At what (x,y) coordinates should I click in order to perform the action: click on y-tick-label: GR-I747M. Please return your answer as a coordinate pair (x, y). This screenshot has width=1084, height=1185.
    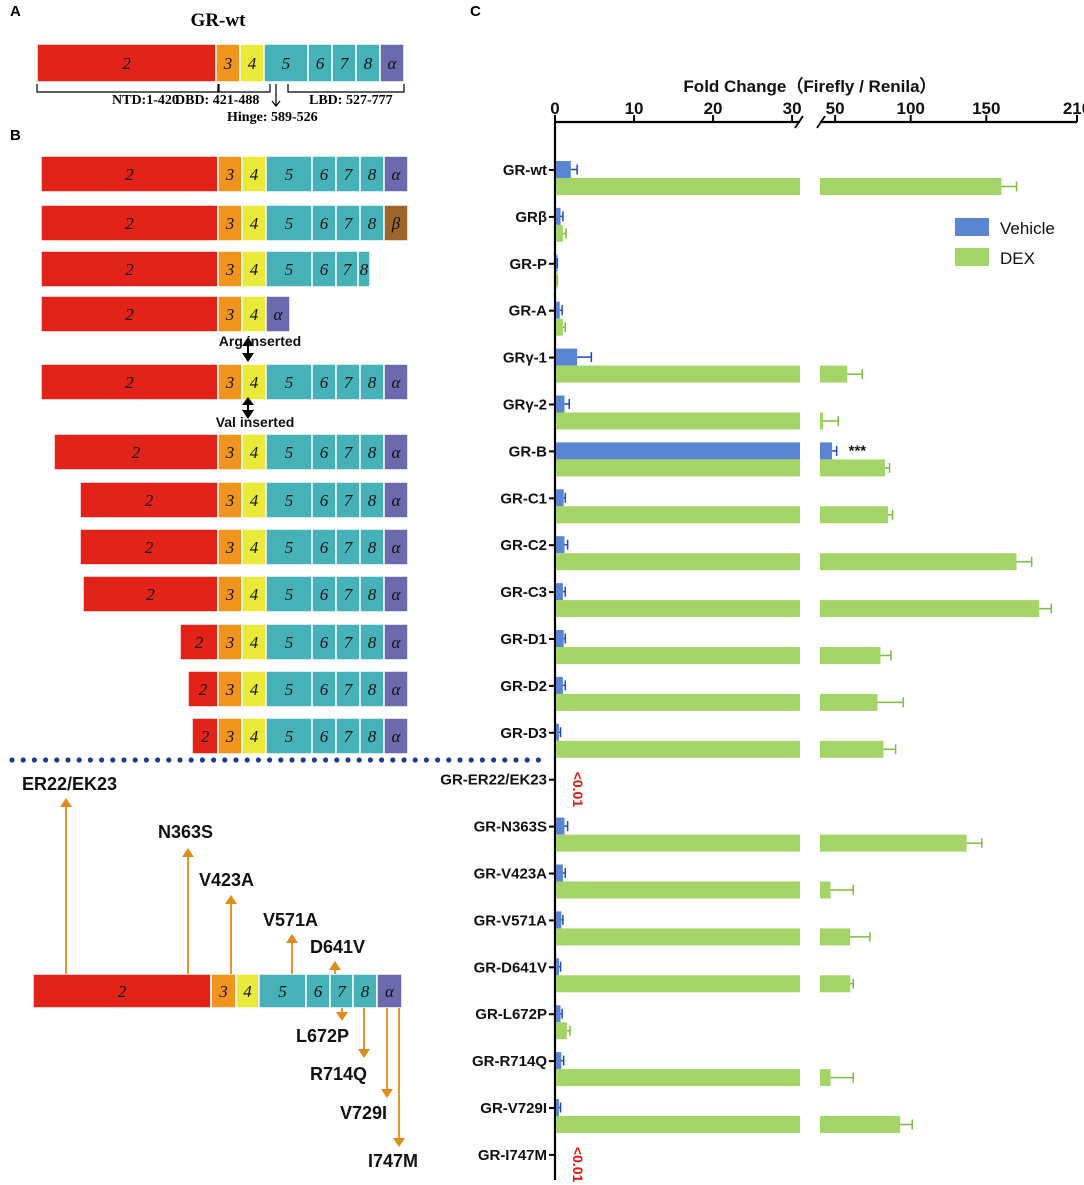
    Looking at the image, I should click on (512, 1155).